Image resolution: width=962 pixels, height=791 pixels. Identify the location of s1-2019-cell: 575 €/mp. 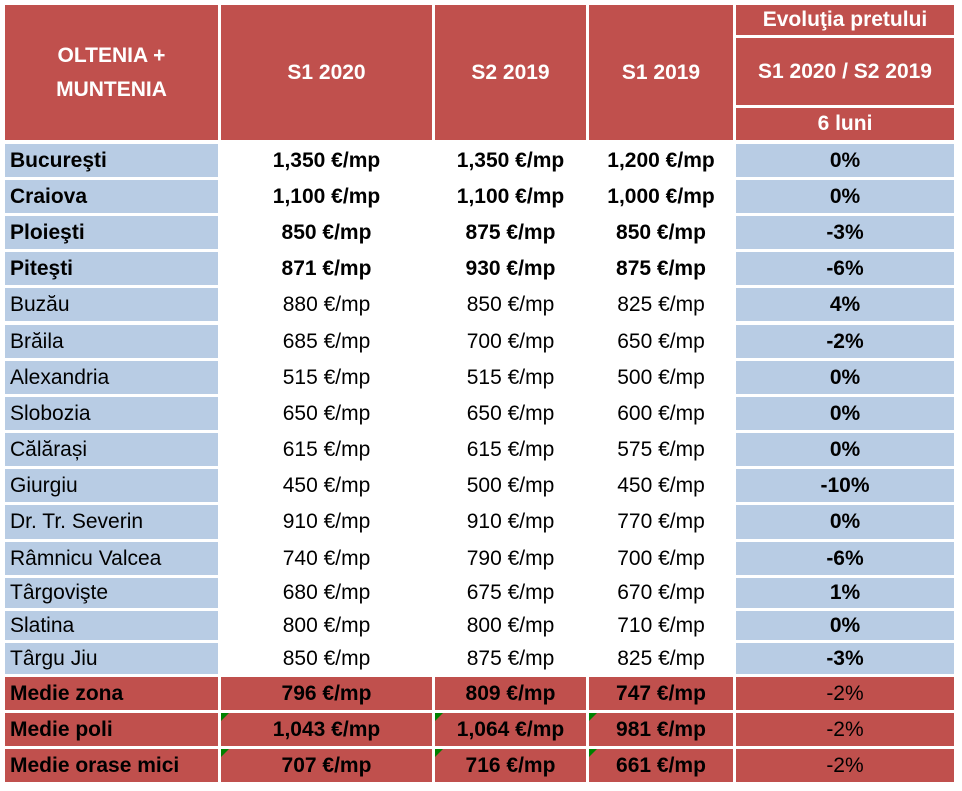
(661, 449).